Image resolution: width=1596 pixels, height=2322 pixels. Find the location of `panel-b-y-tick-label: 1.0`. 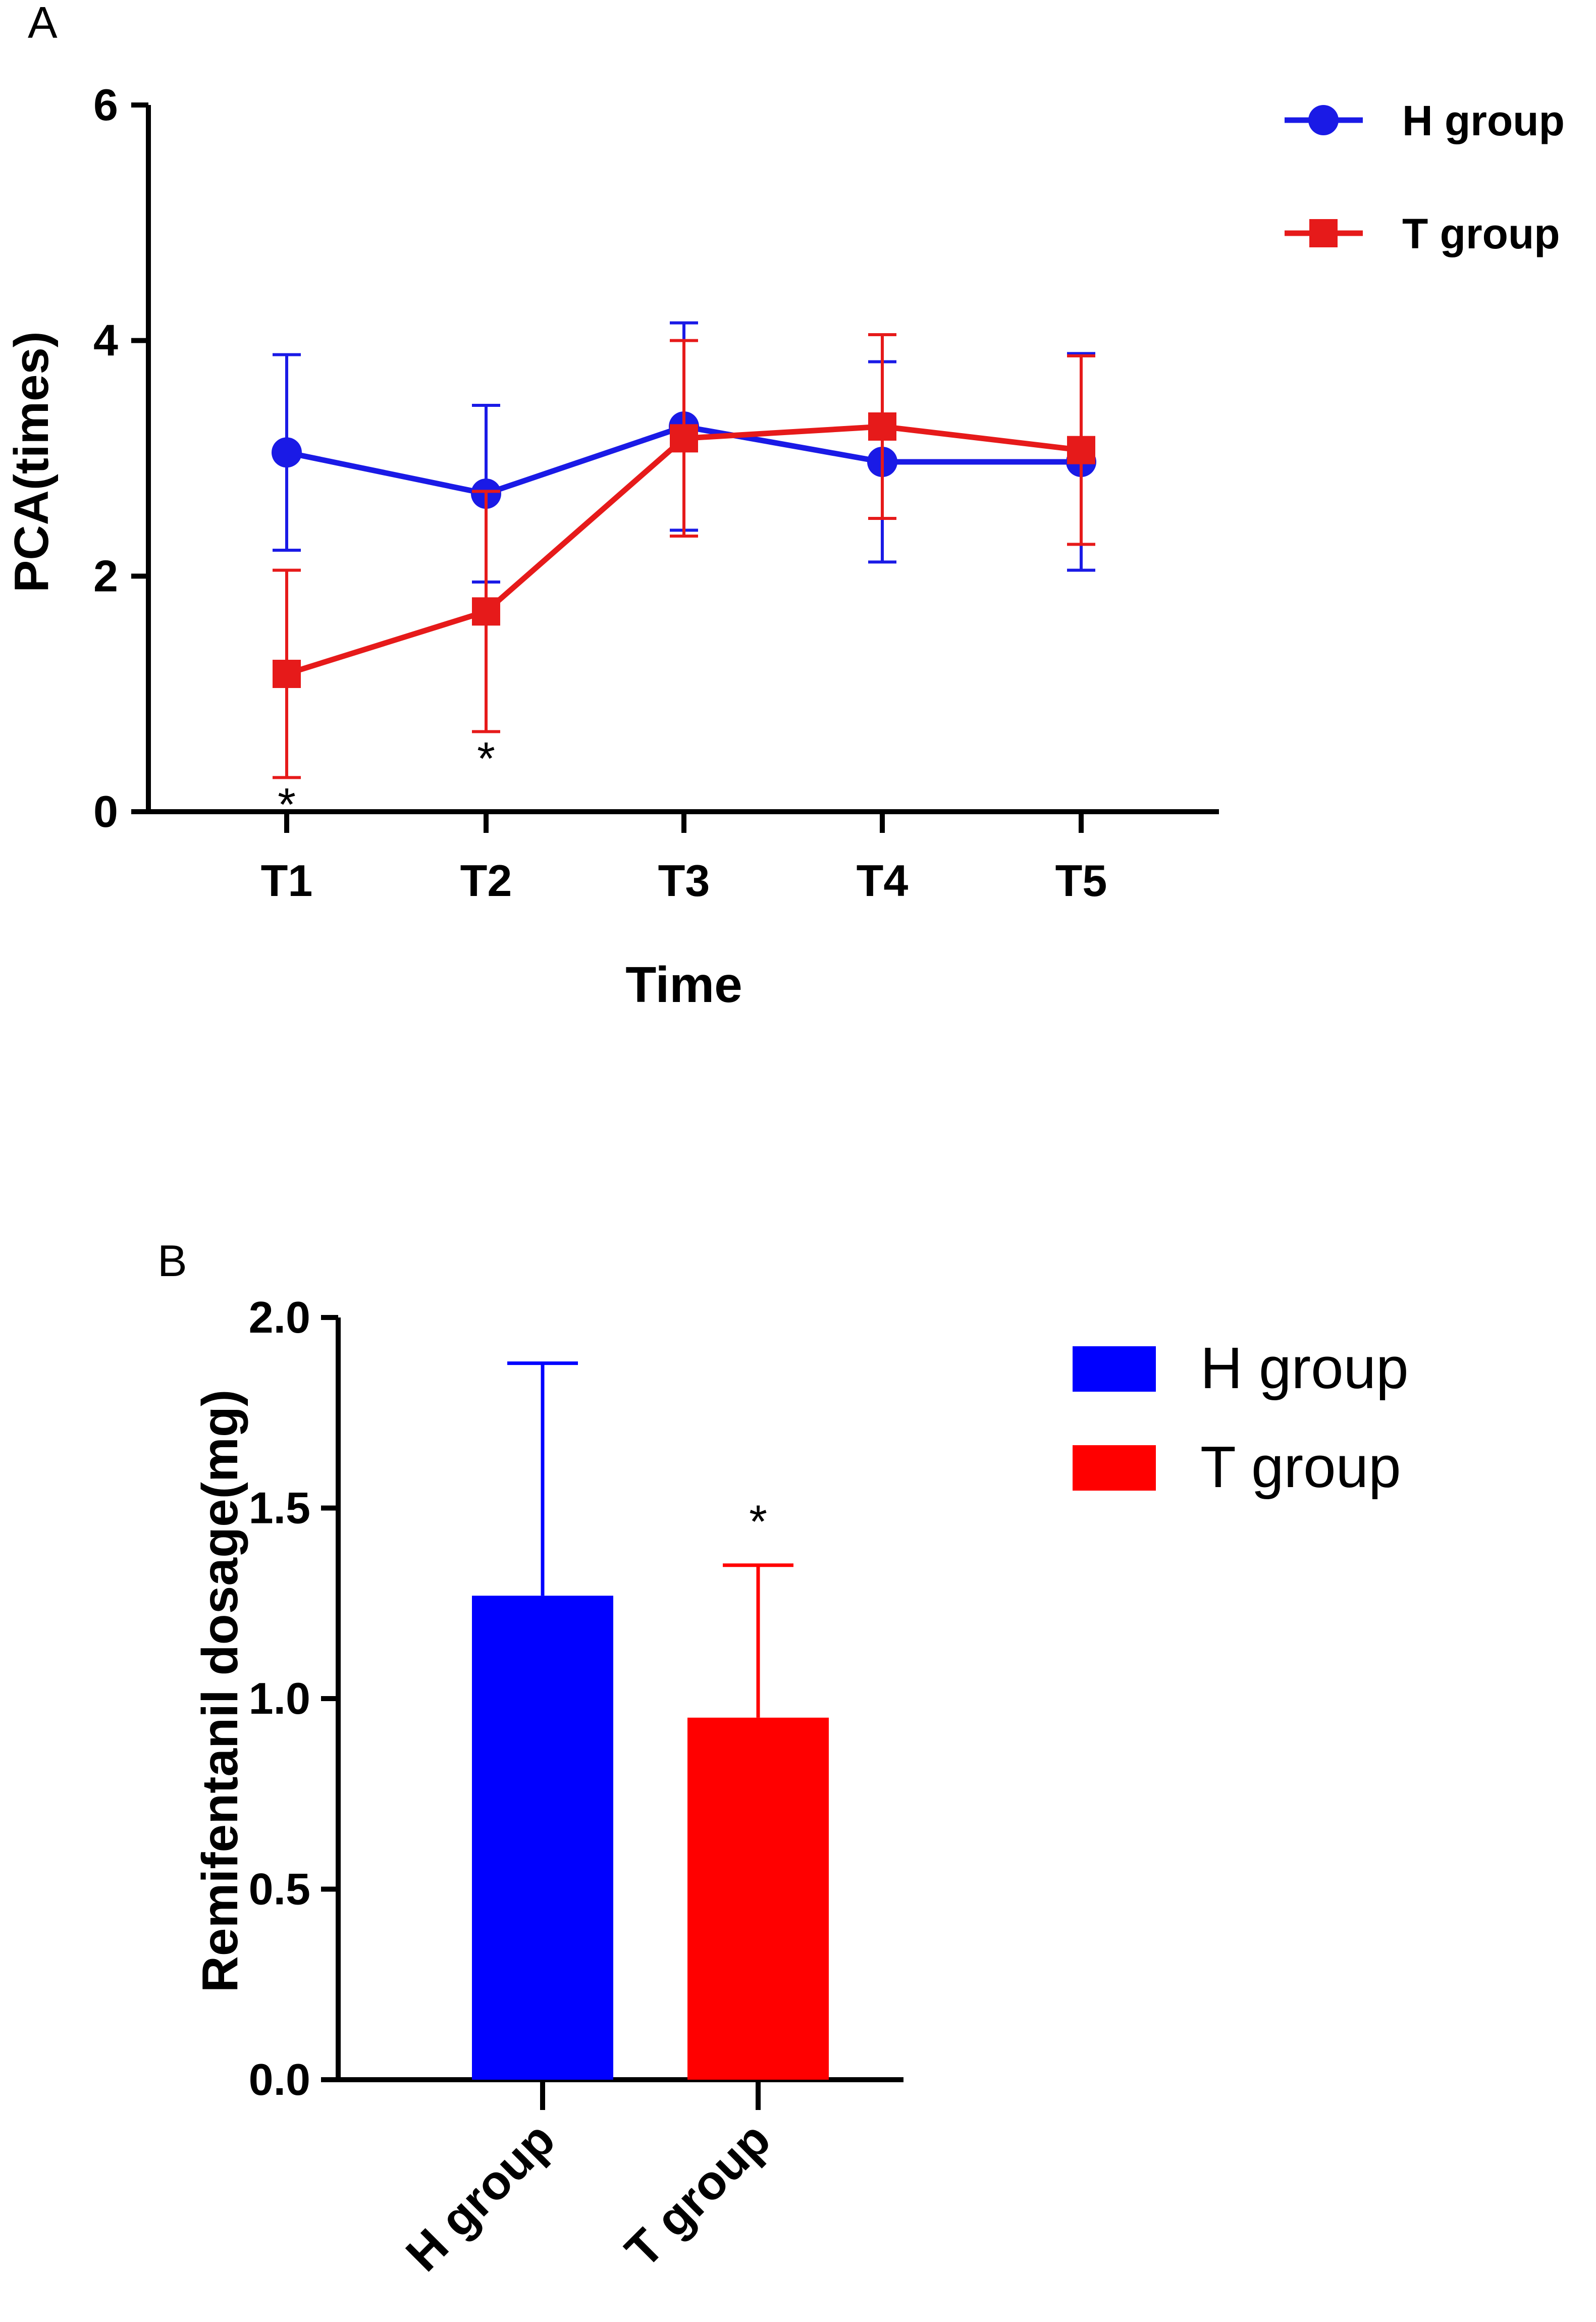

panel-b-y-tick-label: 1.0 is located at coordinates (279, 1698).